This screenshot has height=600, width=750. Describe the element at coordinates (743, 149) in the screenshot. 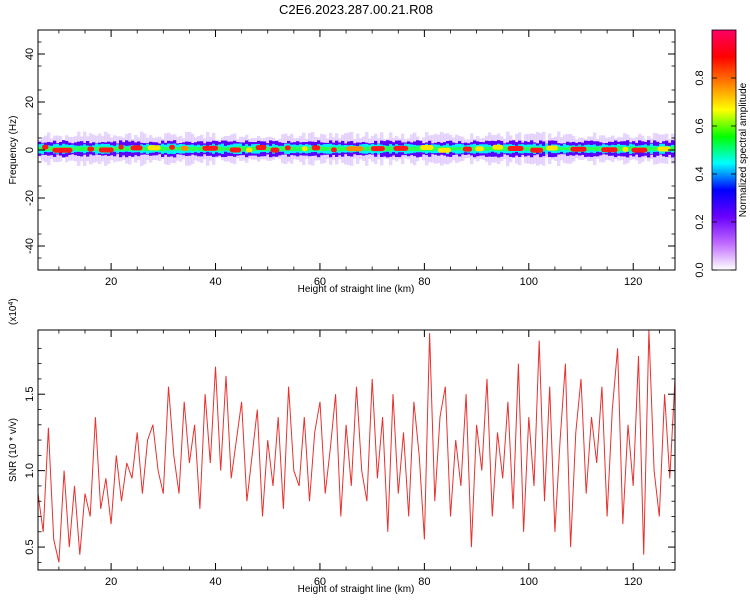

I see `colorbar-label: Normalized spectral amplitude` at that location.